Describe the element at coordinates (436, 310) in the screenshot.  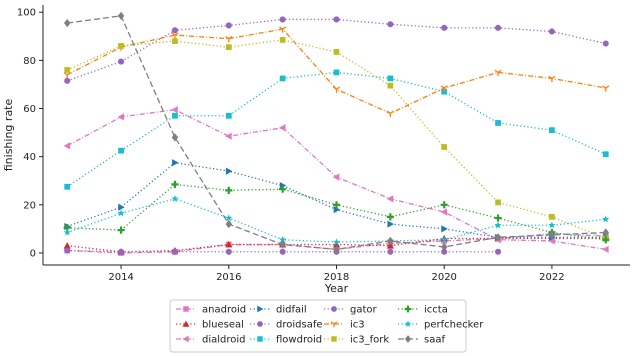
I see `legend-label: iccta` at that location.